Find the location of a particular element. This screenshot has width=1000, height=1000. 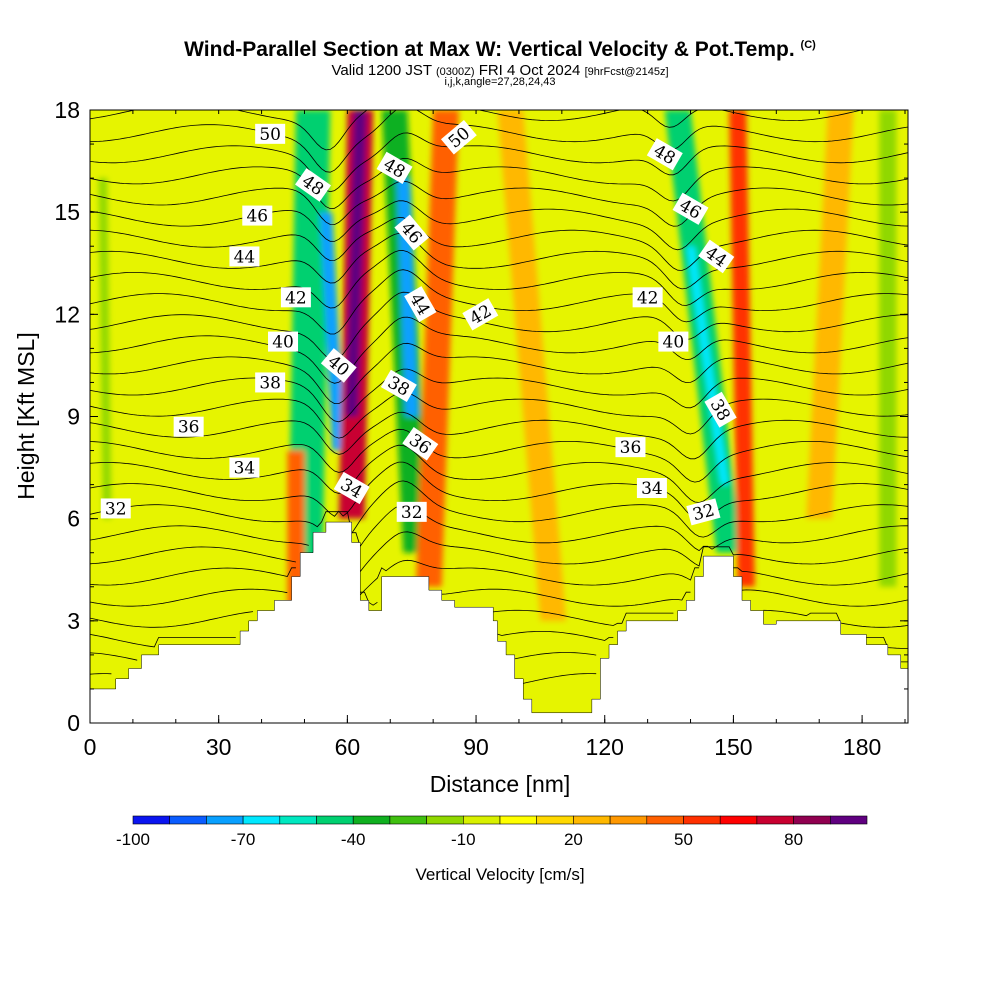

colorbar-tick-label: -70 is located at coordinates (243, 839).